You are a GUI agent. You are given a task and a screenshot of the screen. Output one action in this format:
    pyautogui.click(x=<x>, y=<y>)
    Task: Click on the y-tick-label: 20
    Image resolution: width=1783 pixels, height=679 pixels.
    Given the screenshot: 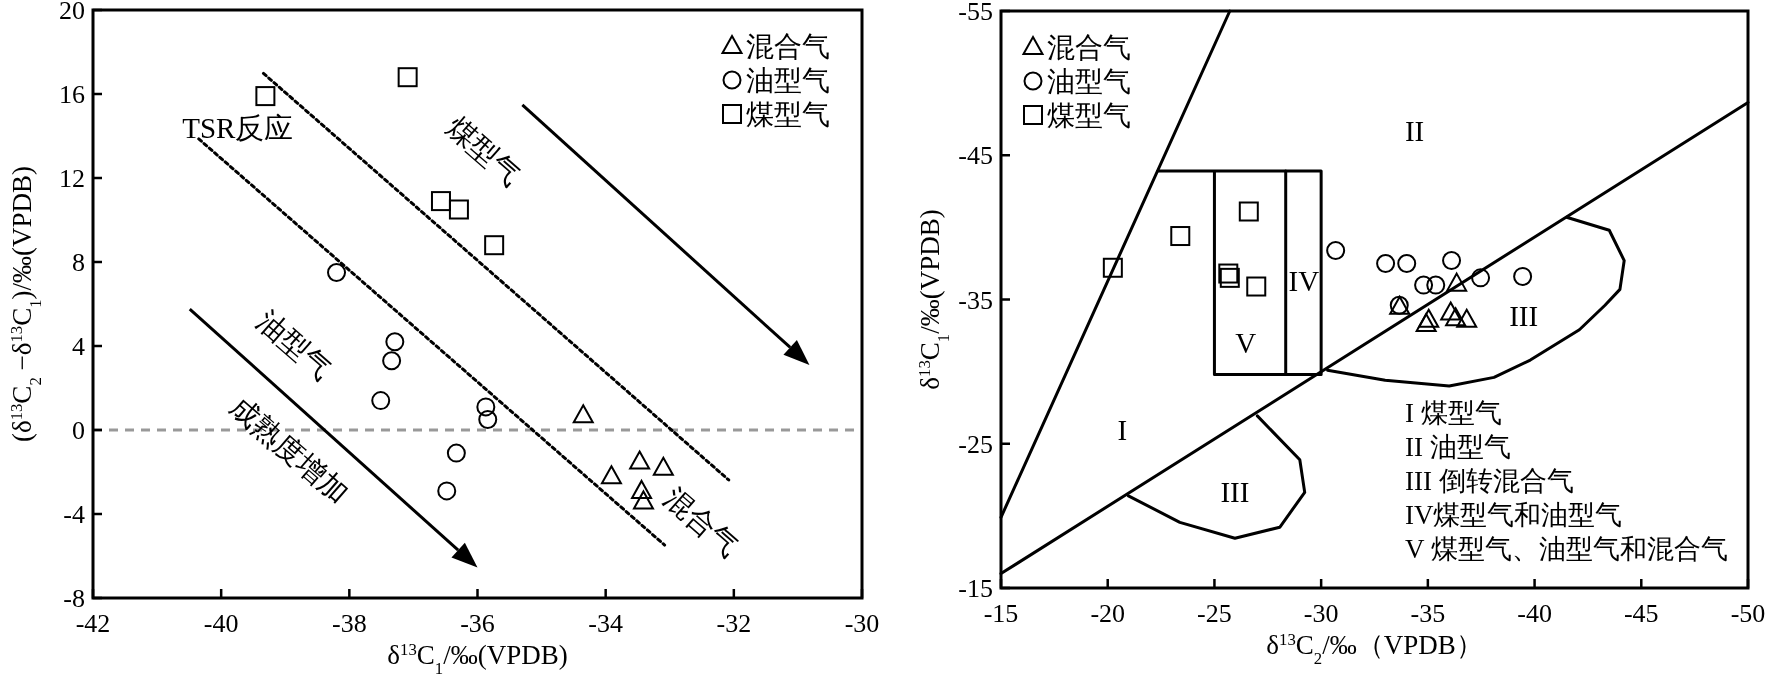 What is the action you would take?
    pyautogui.click(x=72, y=12)
    